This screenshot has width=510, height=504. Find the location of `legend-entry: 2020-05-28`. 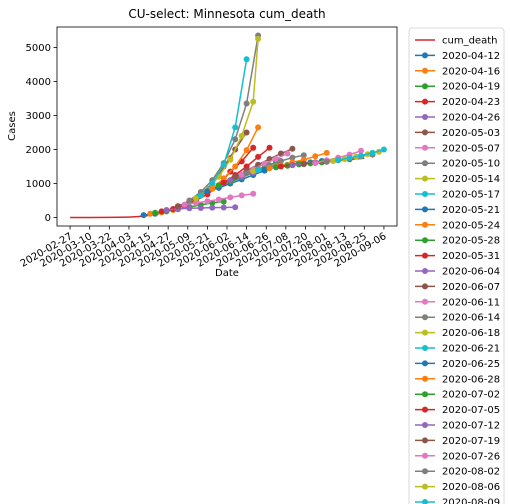

legend-entry: 2020-05-28 is located at coordinates (457, 241).